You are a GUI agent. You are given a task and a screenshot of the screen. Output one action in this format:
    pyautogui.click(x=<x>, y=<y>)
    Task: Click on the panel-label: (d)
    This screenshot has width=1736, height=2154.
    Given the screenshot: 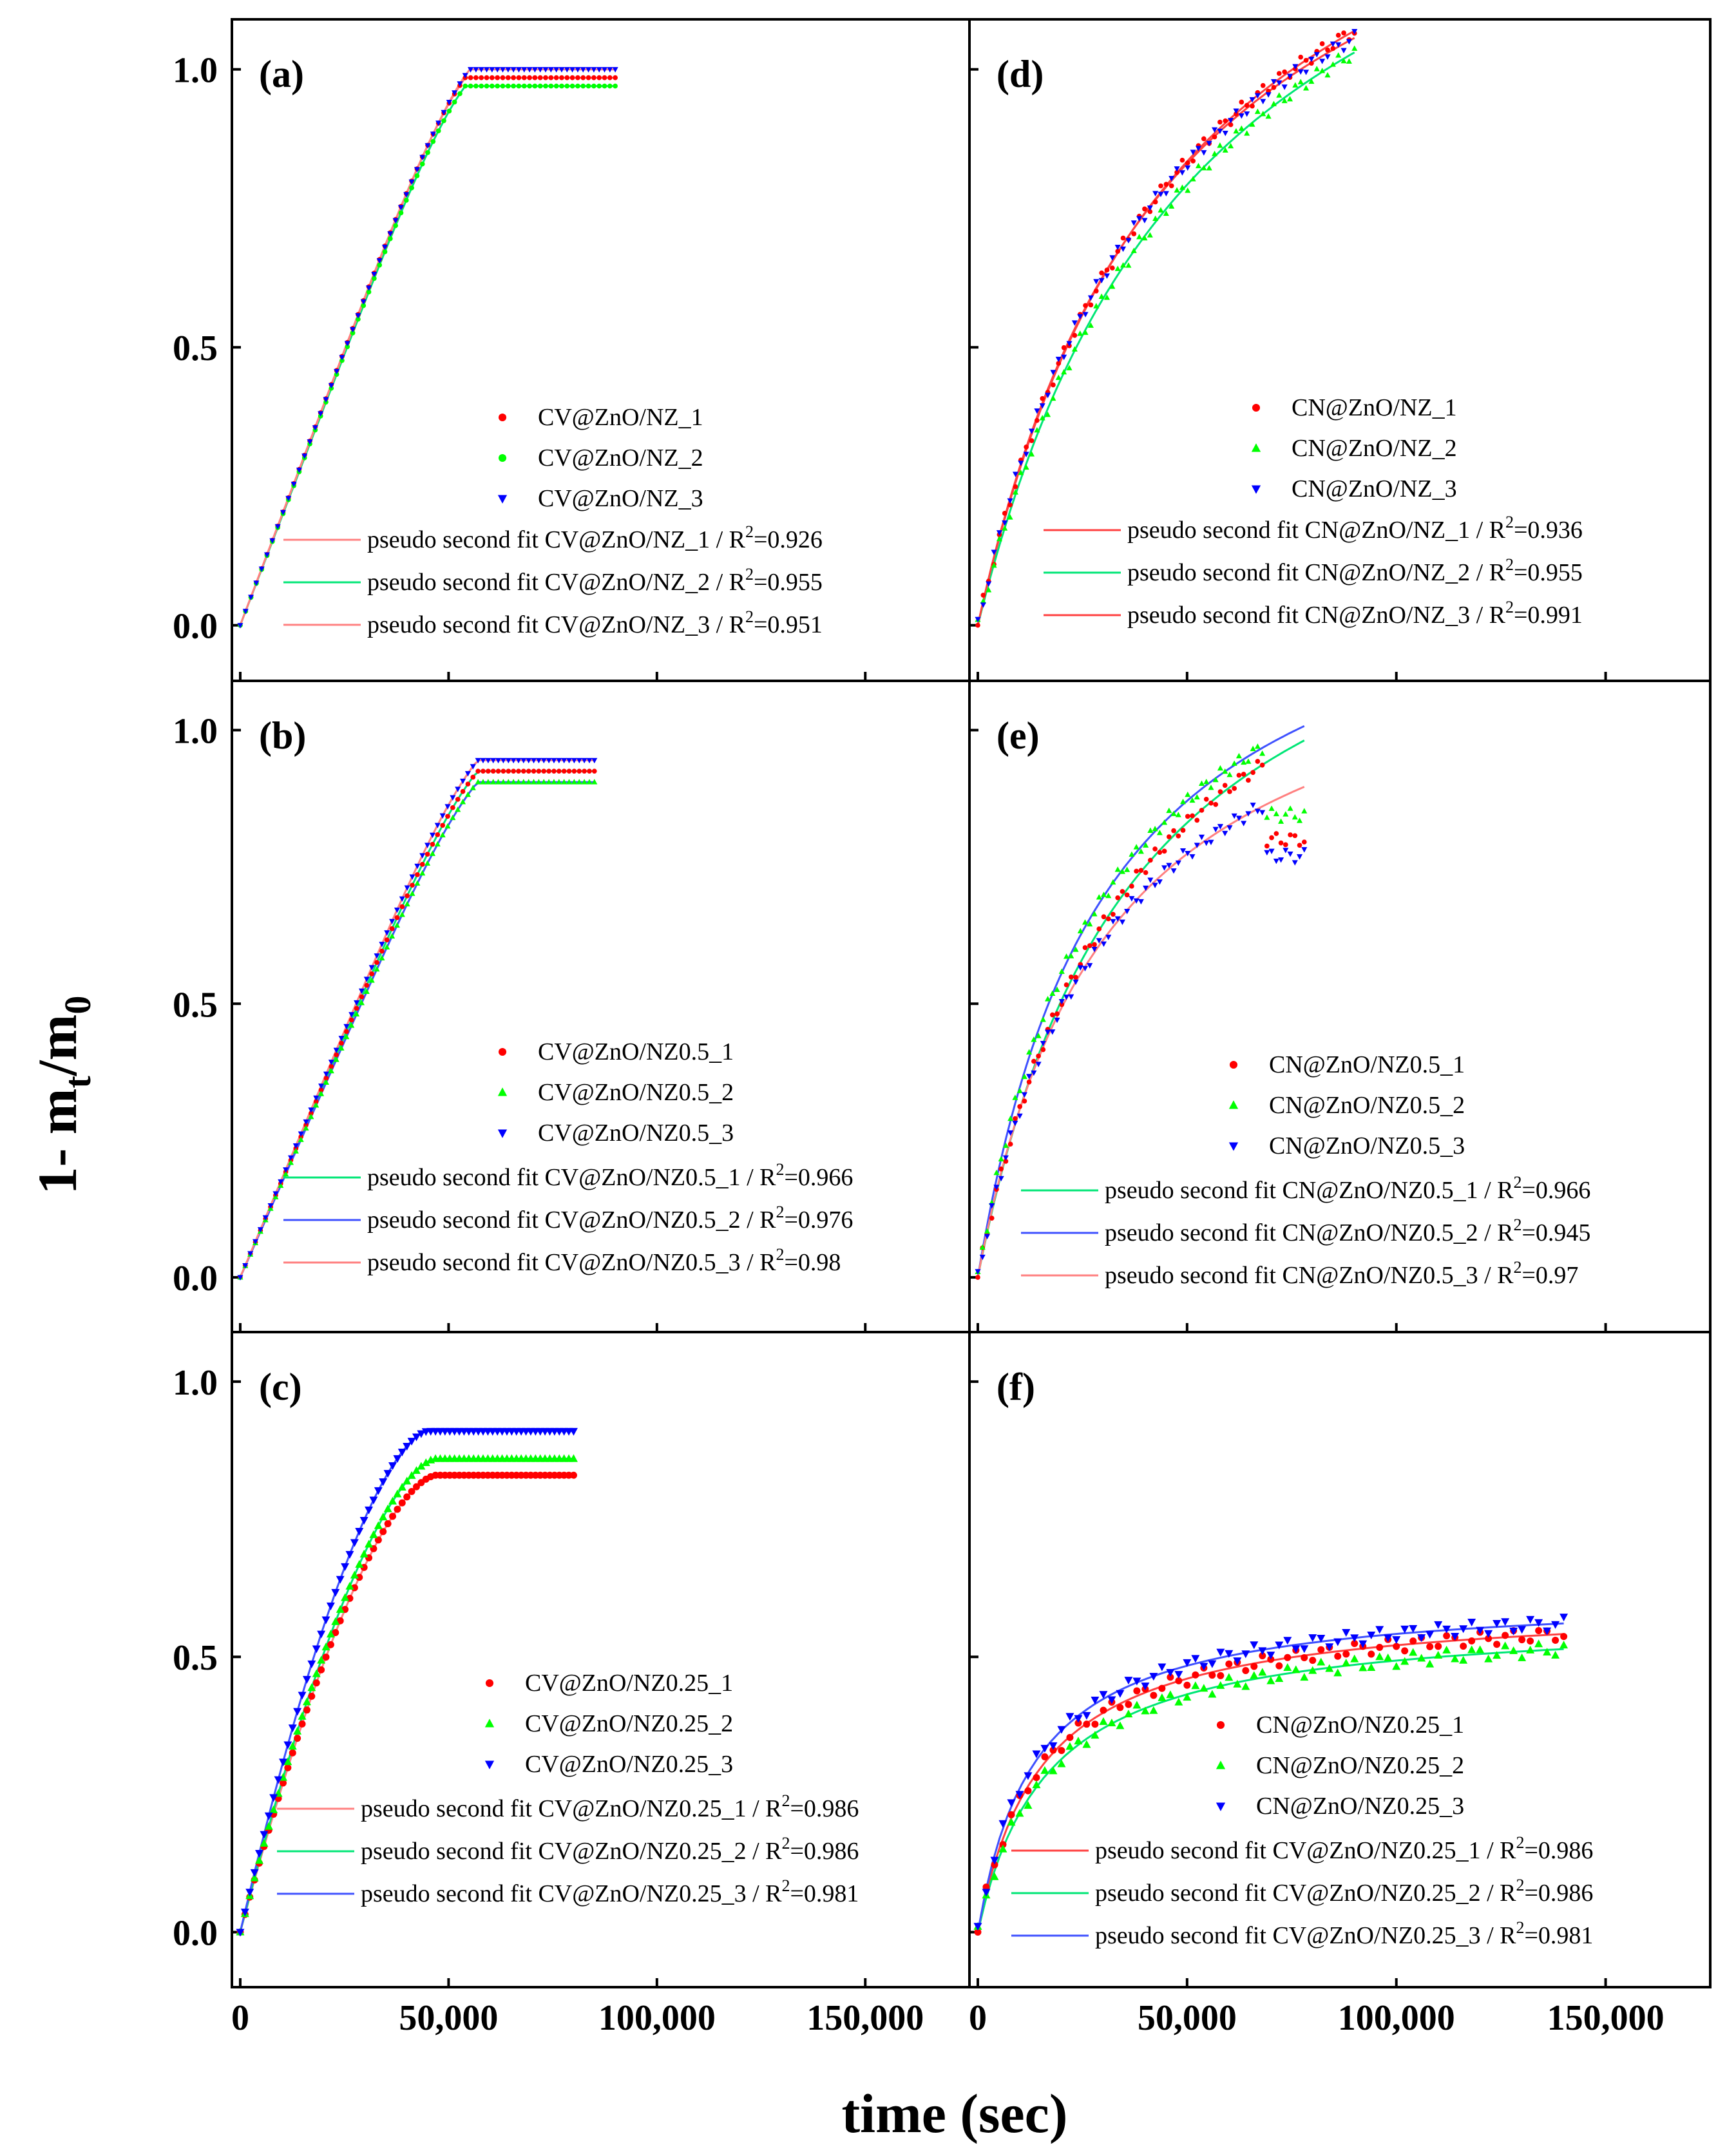 What is the action you would take?
    pyautogui.click(x=1021, y=74)
    